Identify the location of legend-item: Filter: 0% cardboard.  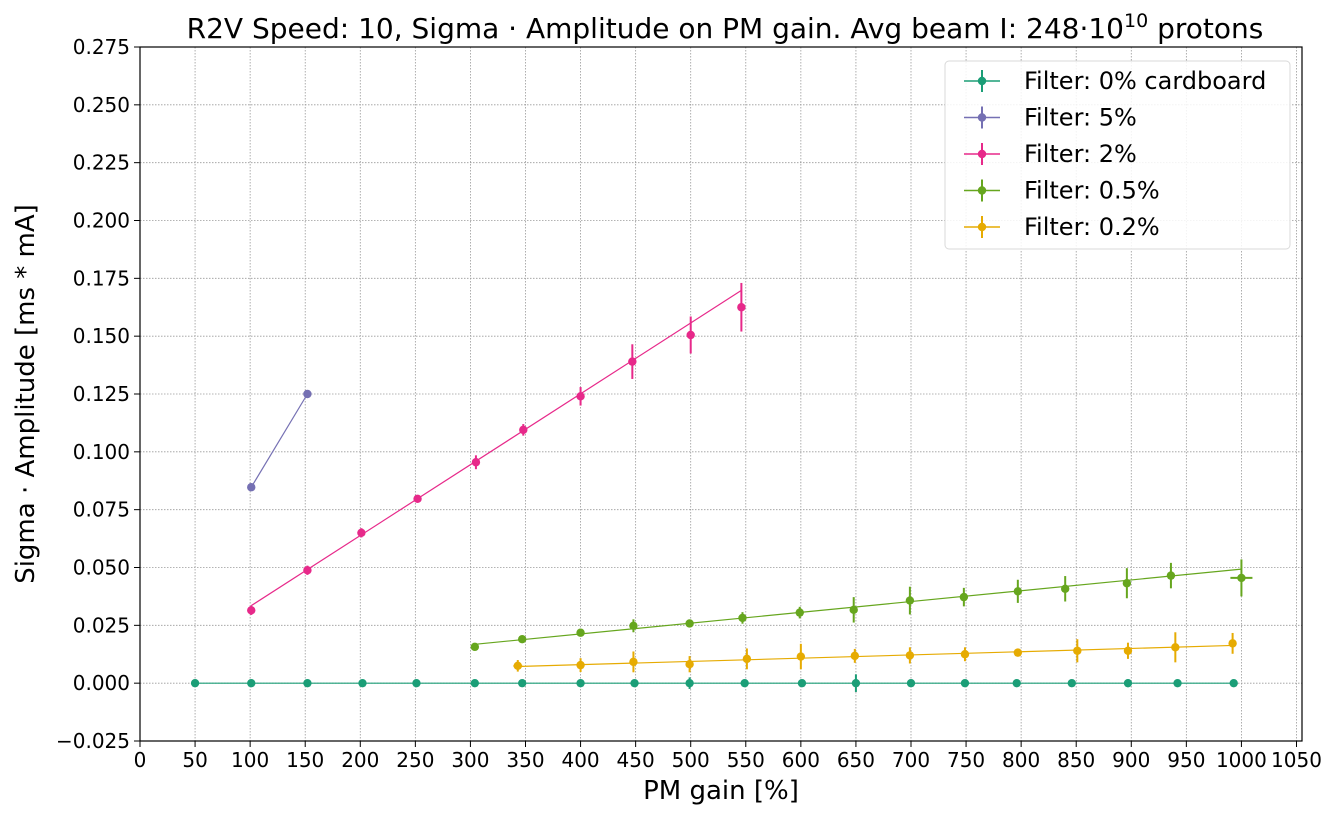
(1115, 81).